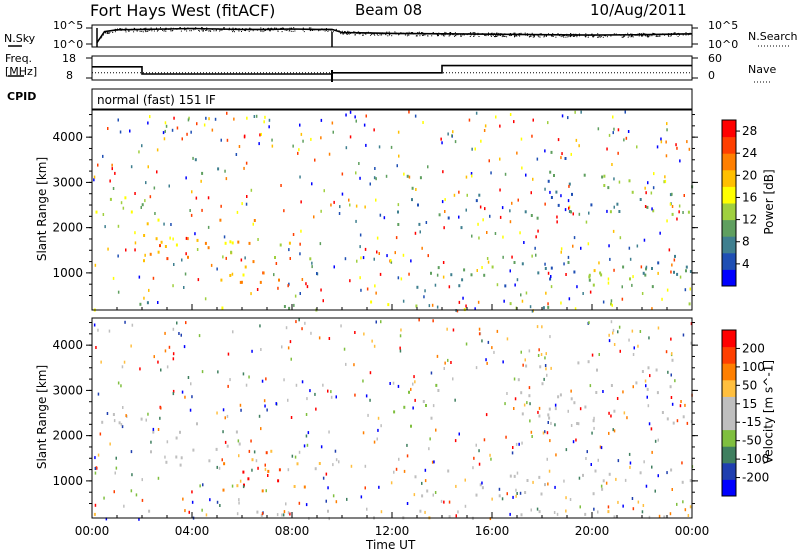 Image resolution: width=800 pixels, height=554 pixels. What do you see at coordinates (773, 36) in the screenshot?
I see `nsearch-label: N.Search` at bounding box center [773, 36].